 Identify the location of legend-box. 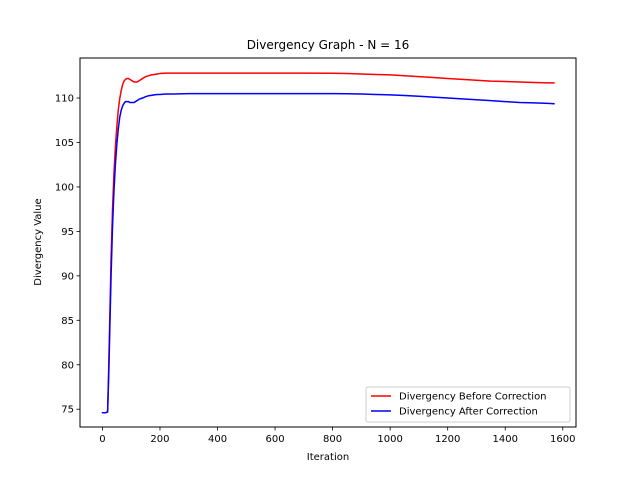
(468, 404).